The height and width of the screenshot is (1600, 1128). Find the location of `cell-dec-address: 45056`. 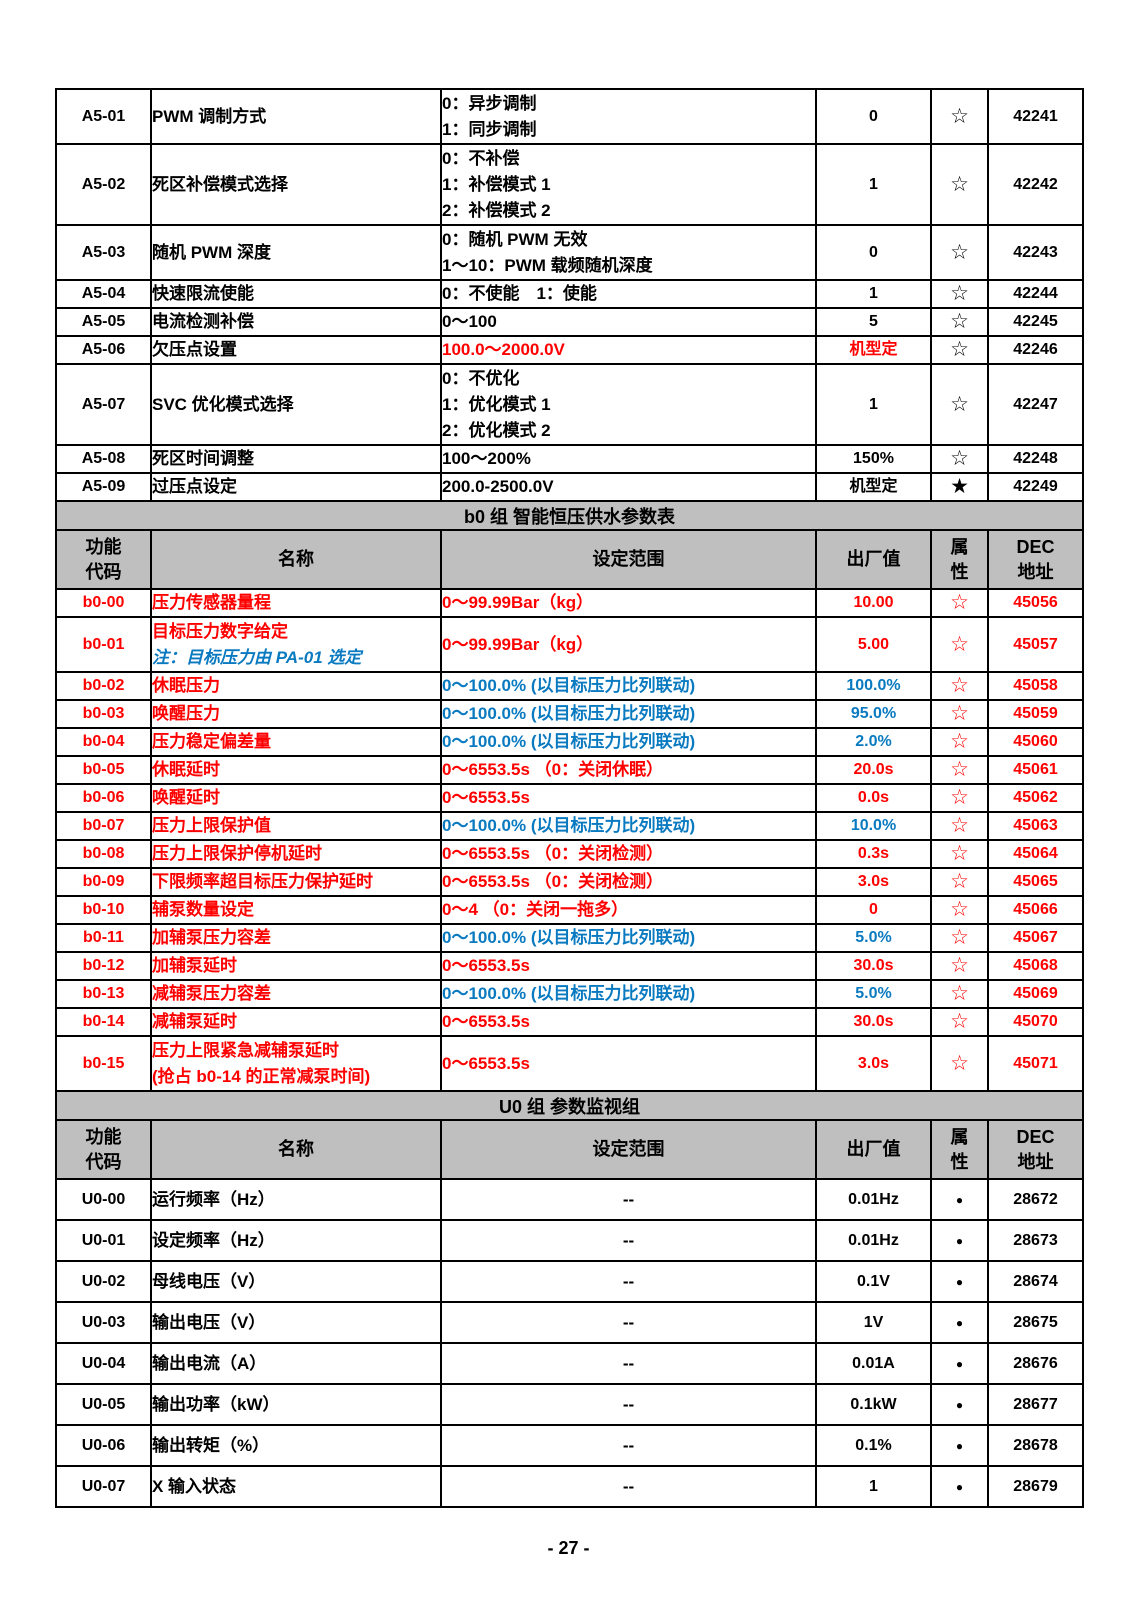

cell-dec-address: 45056 is located at coordinates (1035, 603).